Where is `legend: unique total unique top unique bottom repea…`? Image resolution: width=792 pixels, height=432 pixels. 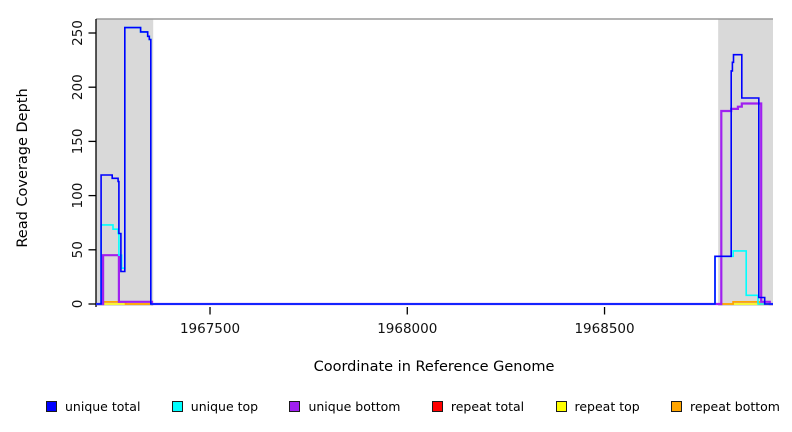
legend: unique total unique top unique bottom repea… is located at coordinates (413, 406).